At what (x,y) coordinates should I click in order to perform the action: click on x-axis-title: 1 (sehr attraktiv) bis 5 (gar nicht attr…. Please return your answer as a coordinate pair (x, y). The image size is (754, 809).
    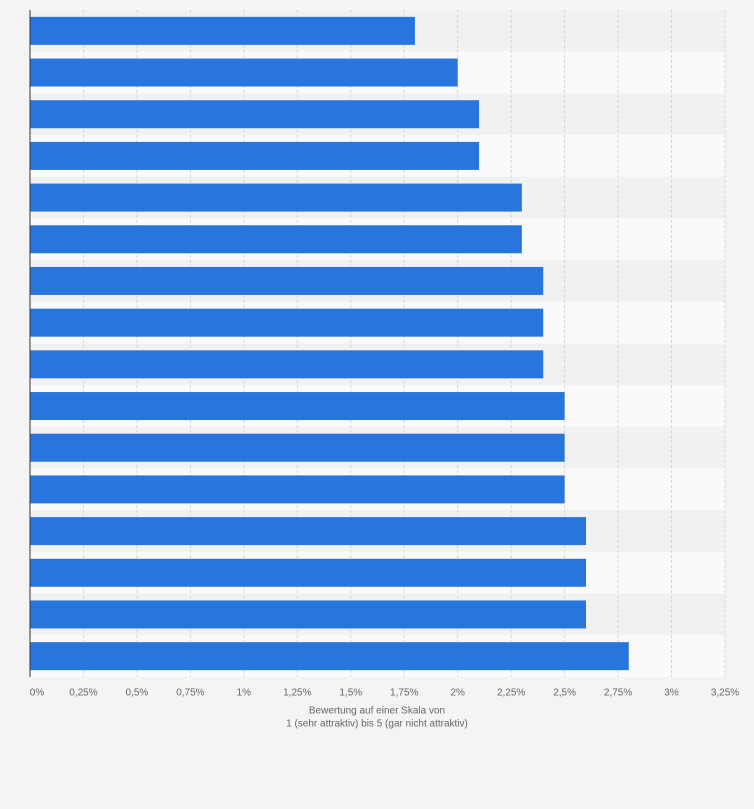
    Looking at the image, I should click on (377, 724).